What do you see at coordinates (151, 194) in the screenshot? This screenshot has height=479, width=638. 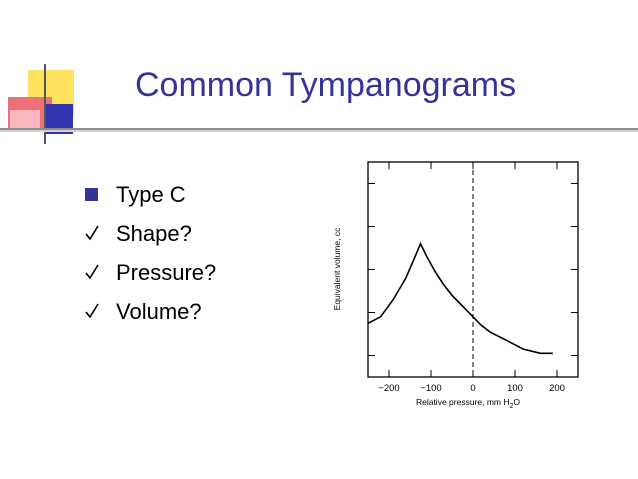 I see `bullet-text: Type C` at bounding box center [151, 194].